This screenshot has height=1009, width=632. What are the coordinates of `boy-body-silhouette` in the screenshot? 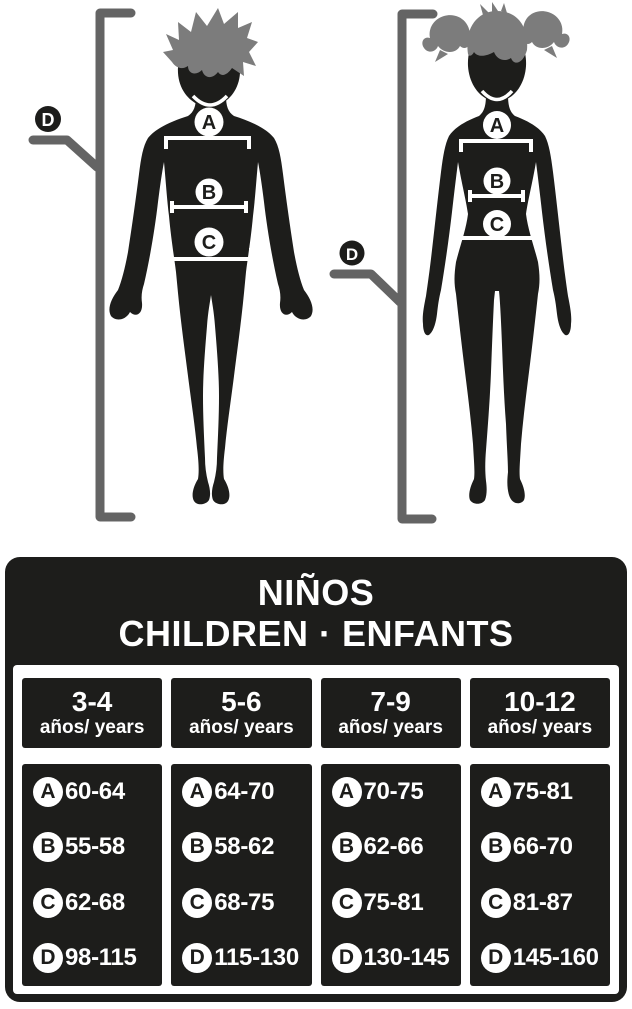 It's located at (211, 300).